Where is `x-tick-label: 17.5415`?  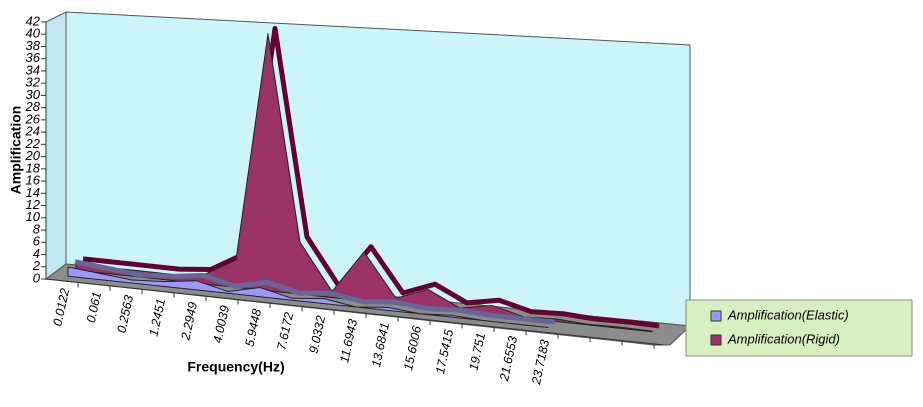
x-tick-label: 17.5415 is located at coordinates (444, 351).